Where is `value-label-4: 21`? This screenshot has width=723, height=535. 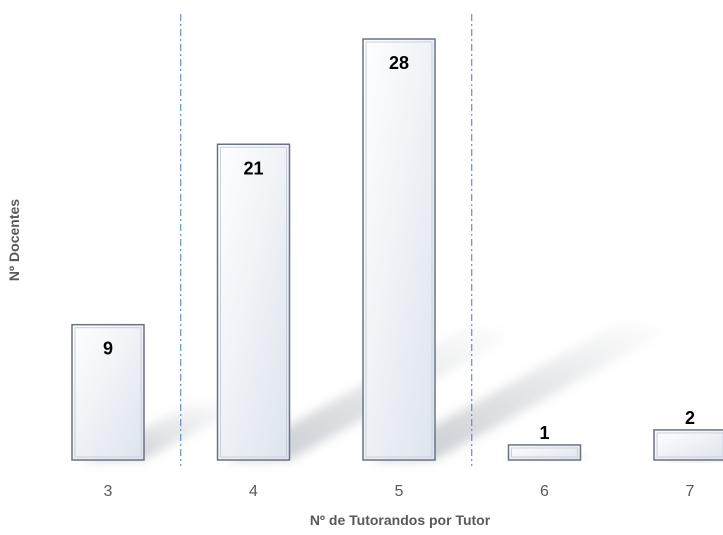
value-label-4: 21 is located at coordinates (253, 168).